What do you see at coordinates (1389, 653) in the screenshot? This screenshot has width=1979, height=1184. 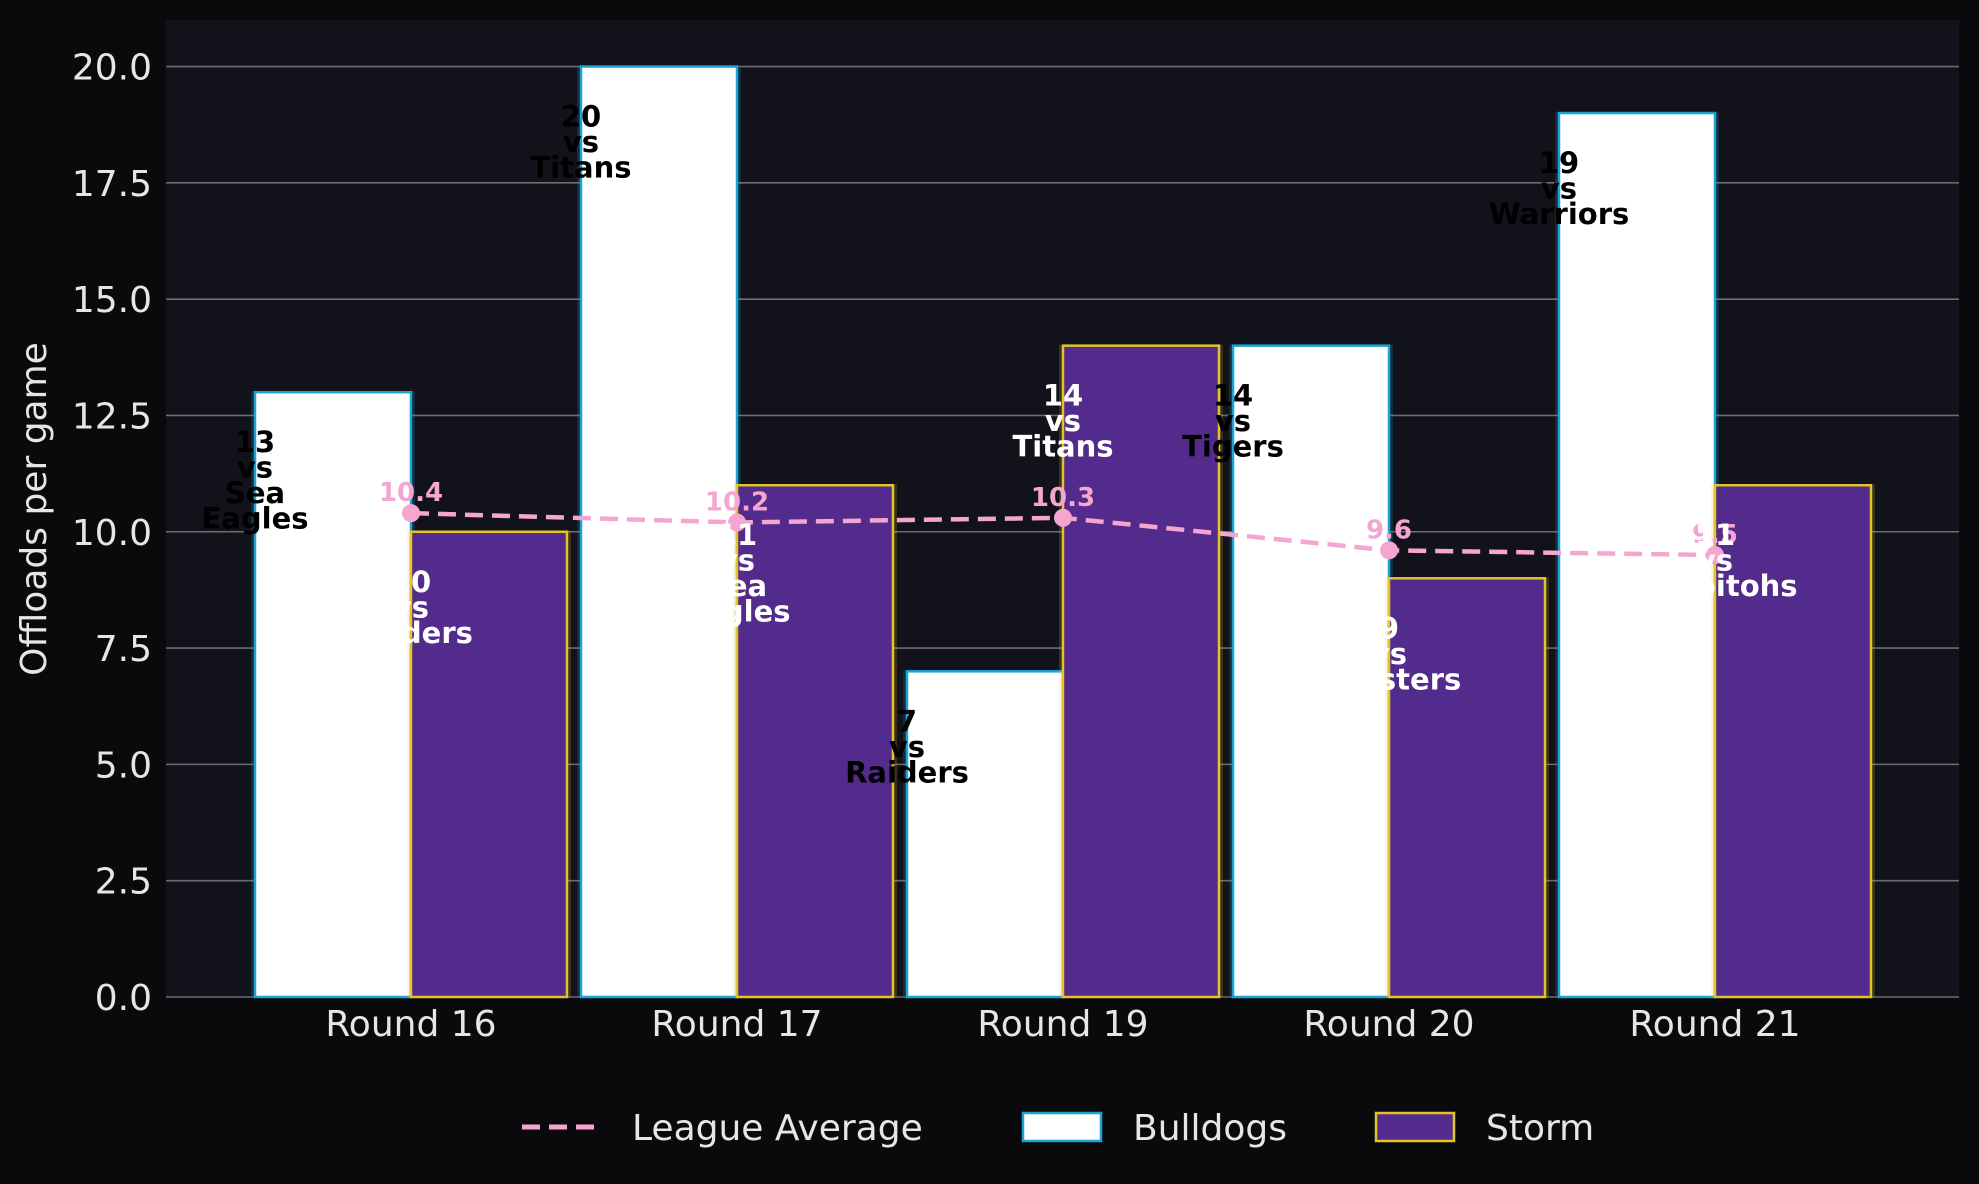 I see `bar-value-label: 9 vs Roosters` at bounding box center [1389, 653].